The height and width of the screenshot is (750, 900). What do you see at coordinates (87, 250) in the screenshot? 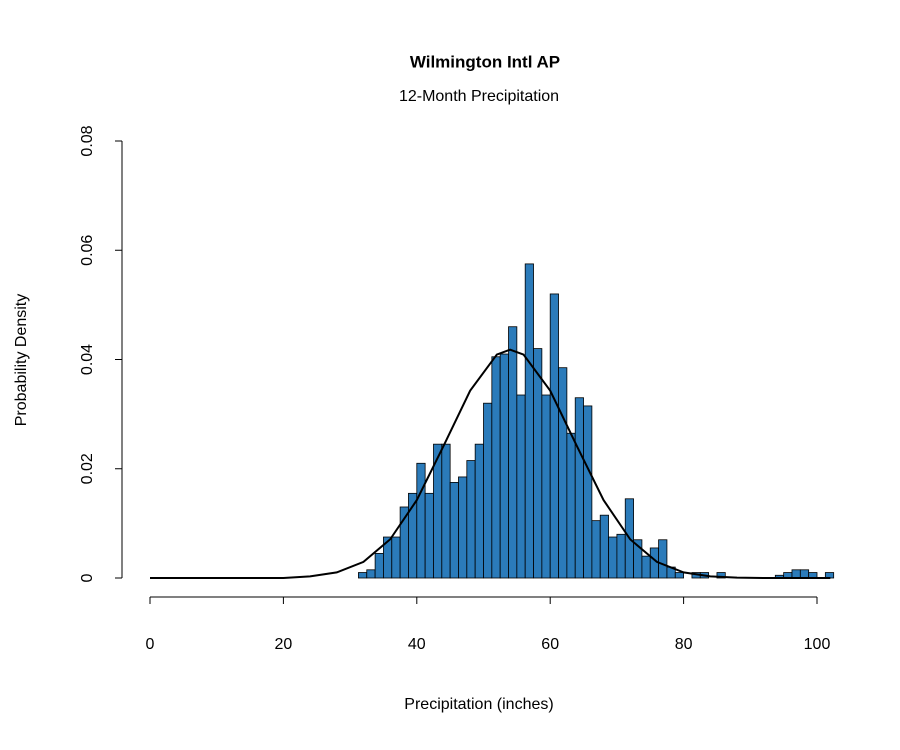
I see `y-tick-label: 0.06` at bounding box center [87, 250].